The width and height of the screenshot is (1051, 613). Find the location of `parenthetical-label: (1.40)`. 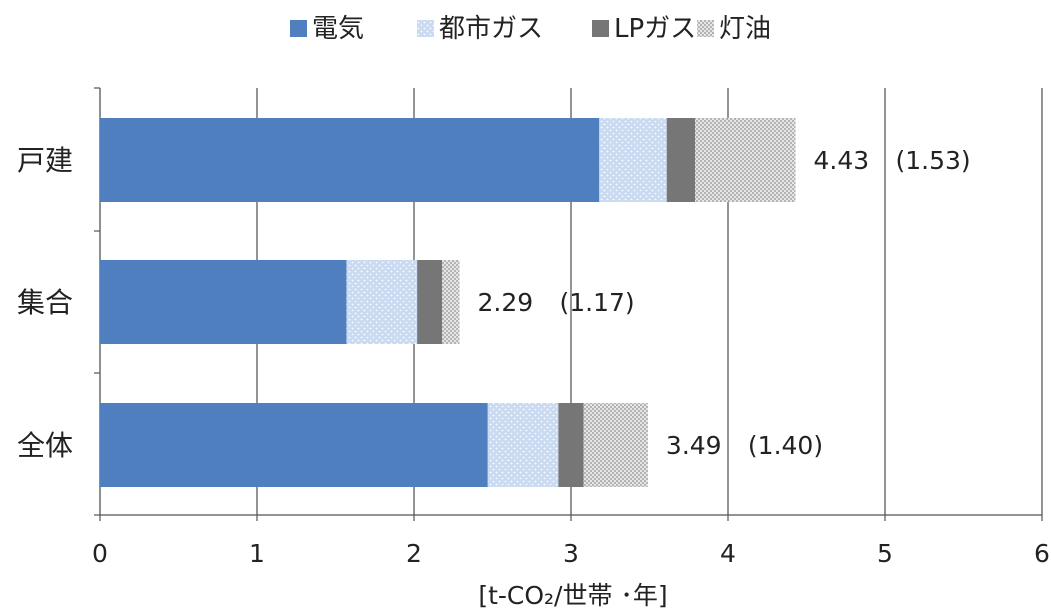

parenthetical-label: (1.40) is located at coordinates (785, 445).